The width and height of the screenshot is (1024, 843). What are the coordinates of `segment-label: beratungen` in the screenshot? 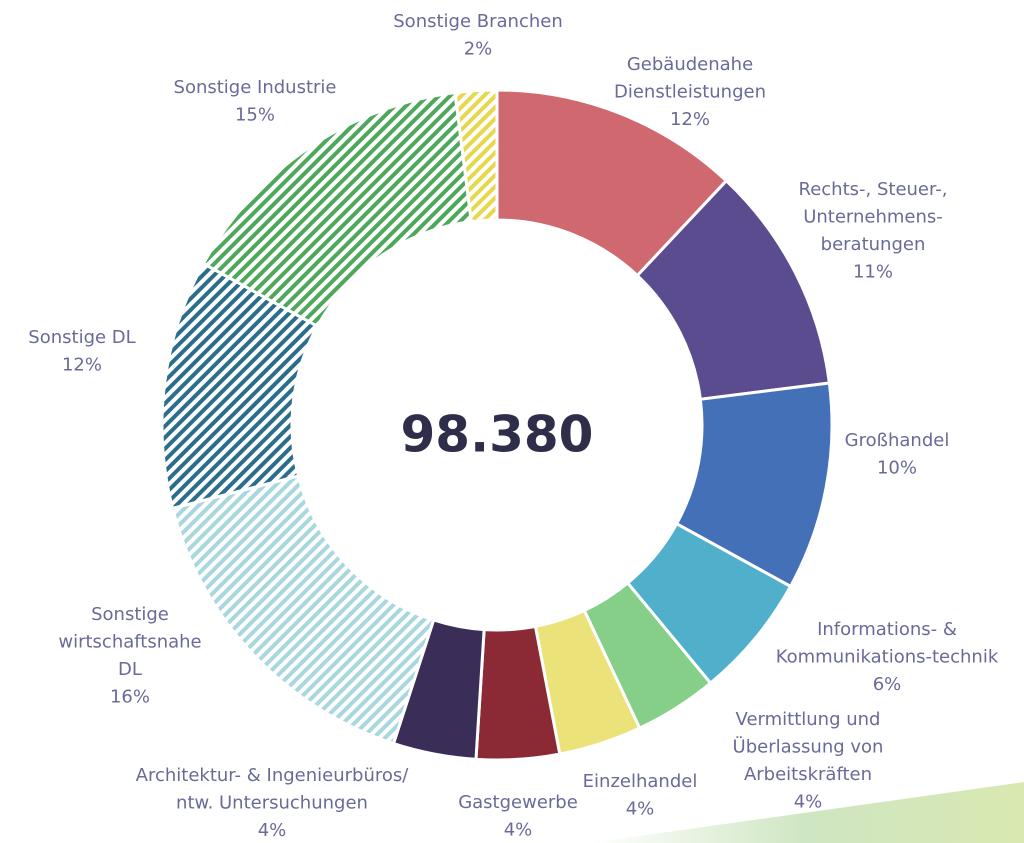 It's located at (873, 244).